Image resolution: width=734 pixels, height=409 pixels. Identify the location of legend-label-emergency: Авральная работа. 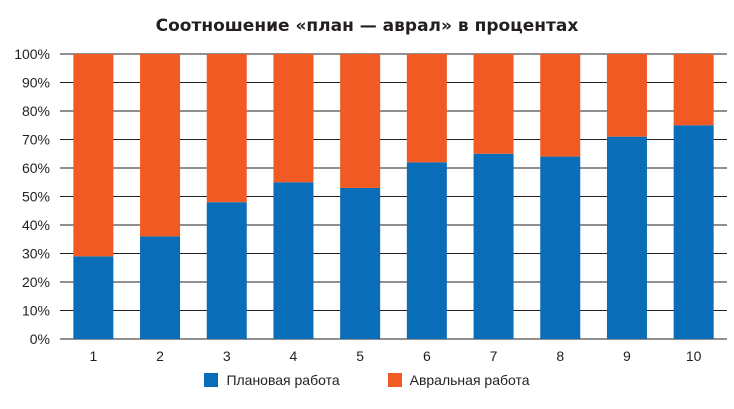
(469, 380).